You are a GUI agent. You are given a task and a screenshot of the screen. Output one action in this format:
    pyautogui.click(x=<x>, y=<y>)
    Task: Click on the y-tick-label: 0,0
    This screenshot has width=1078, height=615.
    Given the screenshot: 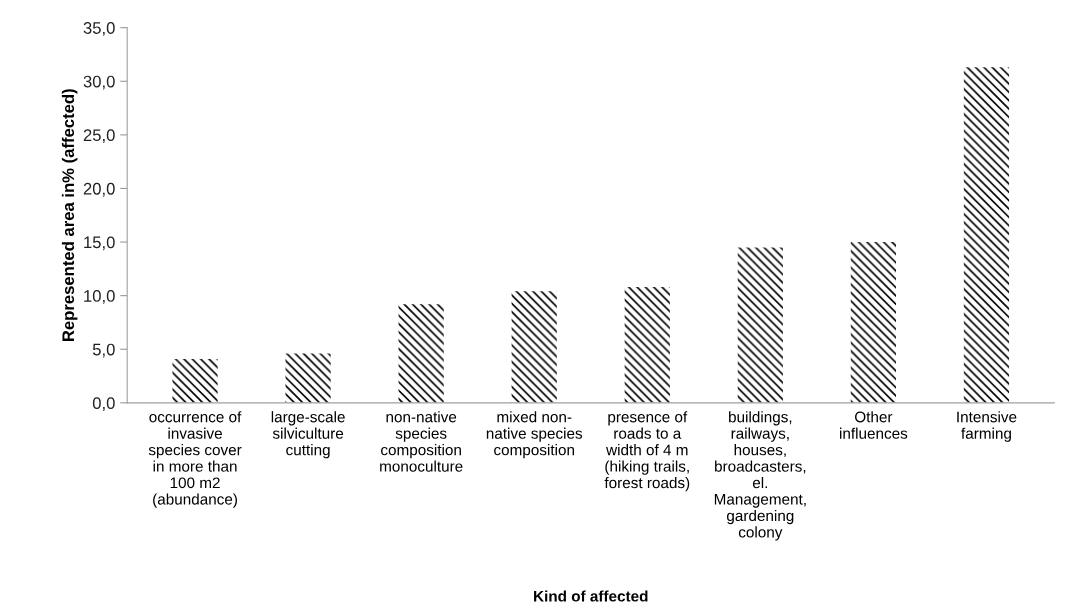 What is the action you would take?
    pyautogui.click(x=103, y=404)
    